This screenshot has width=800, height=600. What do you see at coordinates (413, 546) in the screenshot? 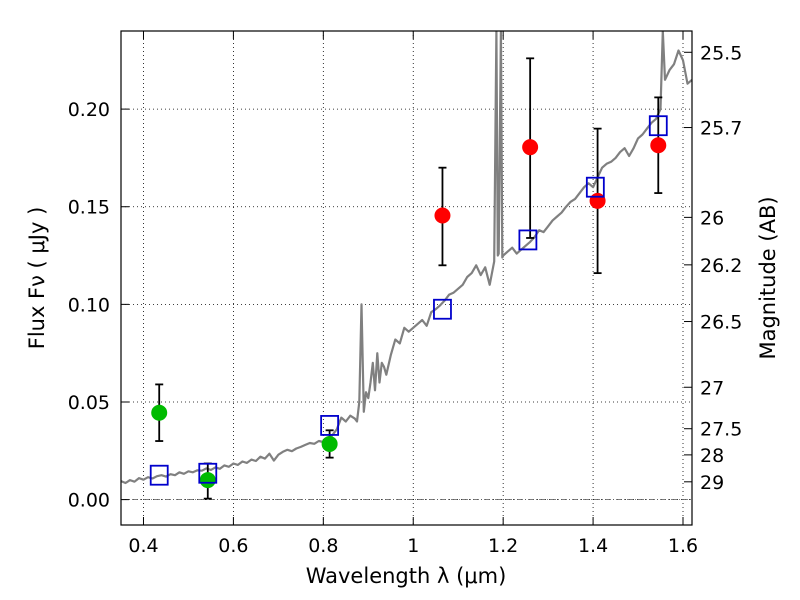
I see `x-tick-label: 1` at bounding box center [413, 546].